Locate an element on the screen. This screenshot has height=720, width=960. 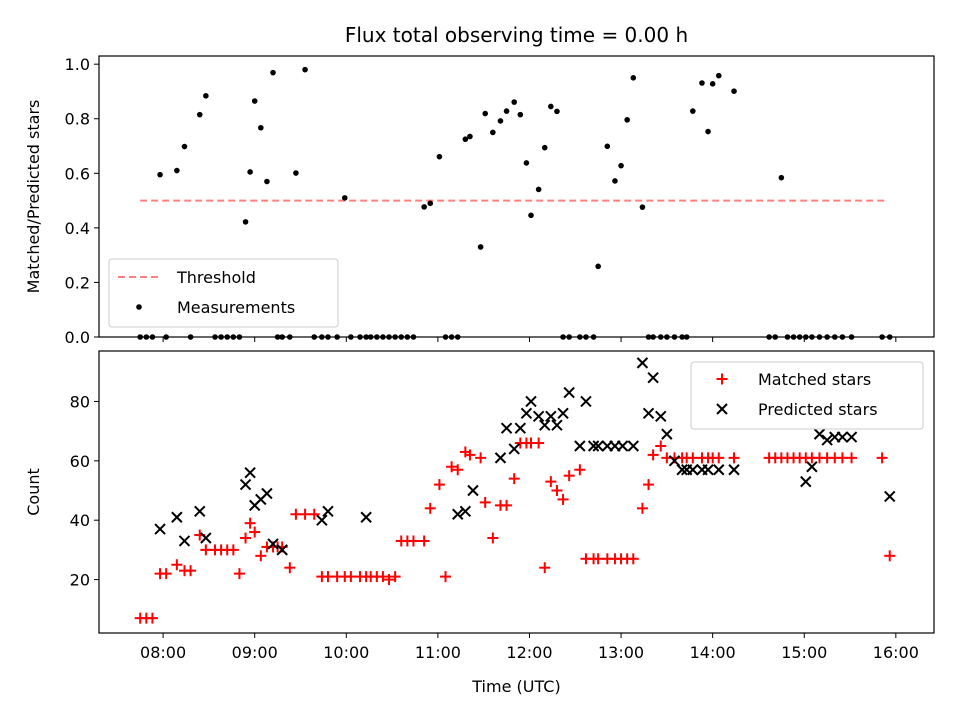
legend-box is located at coordinates (807, 395).